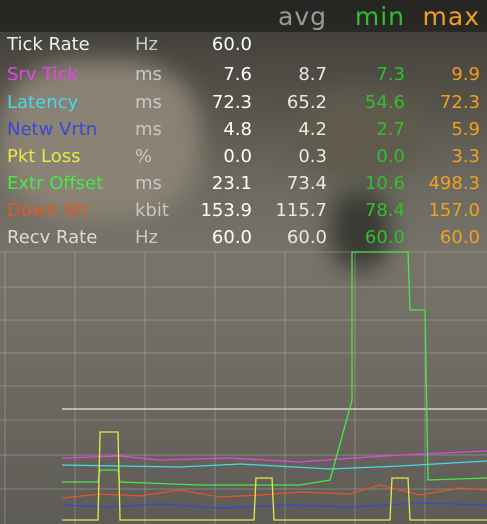 This screenshot has width=487, height=524. What do you see at coordinates (237, 156) in the screenshot?
I see `stat-current: 0.0` at bounding box center [237, 156].